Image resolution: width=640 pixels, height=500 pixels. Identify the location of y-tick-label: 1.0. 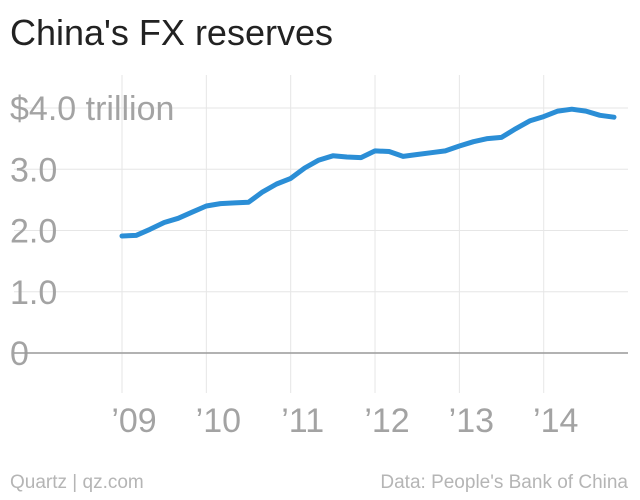
(33, 293).